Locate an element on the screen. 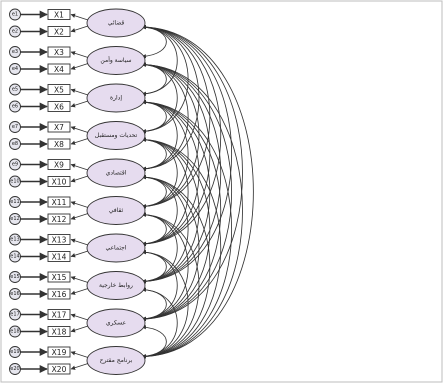  observed-indicator-label: X6 is located at coordinates (59, 107).